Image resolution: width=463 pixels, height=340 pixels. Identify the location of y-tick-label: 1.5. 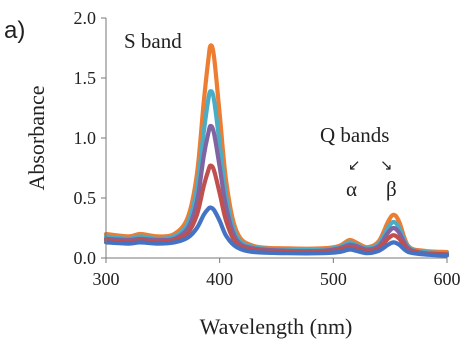
(85, 78).